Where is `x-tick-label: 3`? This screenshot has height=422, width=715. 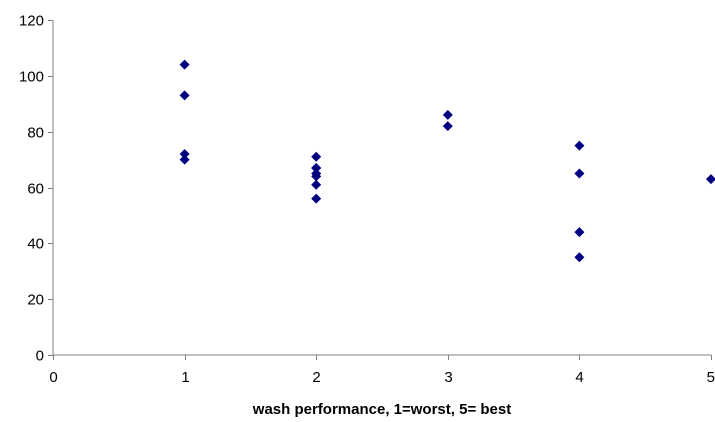
x-tick-label: 3 is located at coordinates (448, 377).